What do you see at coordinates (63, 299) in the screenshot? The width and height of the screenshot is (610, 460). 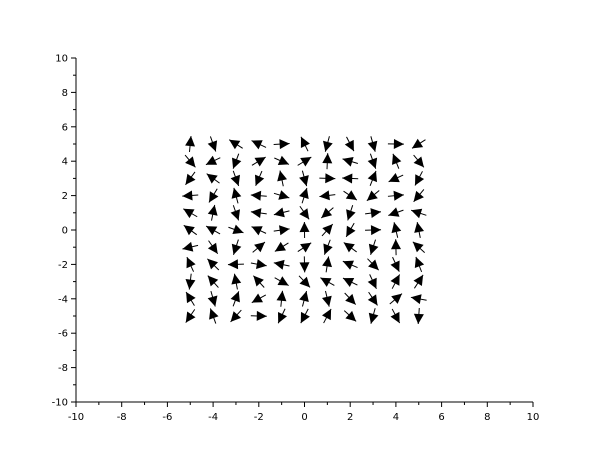 I see `y-tick-label: -4` at bounding box center [63, 299].